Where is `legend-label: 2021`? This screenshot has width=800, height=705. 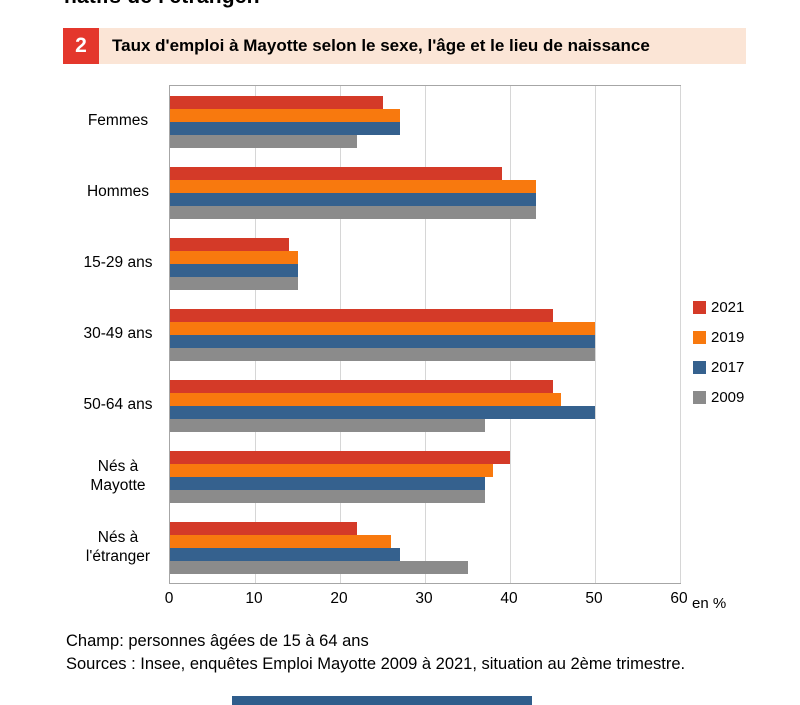
legend-label: 2021 is located at coordinates (728, 307).